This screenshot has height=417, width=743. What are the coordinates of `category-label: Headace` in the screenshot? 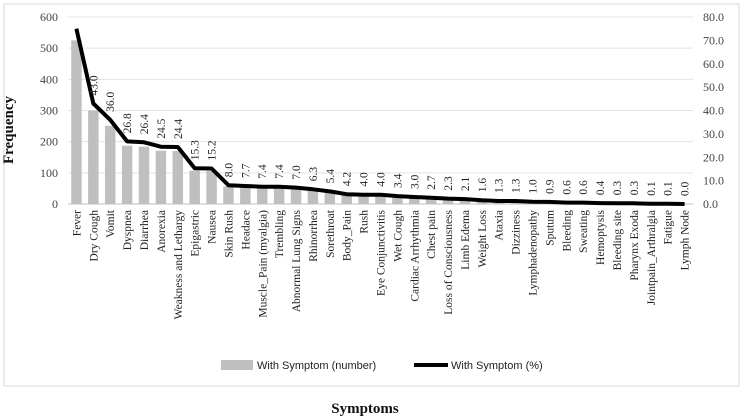 It's located at (246, 230).